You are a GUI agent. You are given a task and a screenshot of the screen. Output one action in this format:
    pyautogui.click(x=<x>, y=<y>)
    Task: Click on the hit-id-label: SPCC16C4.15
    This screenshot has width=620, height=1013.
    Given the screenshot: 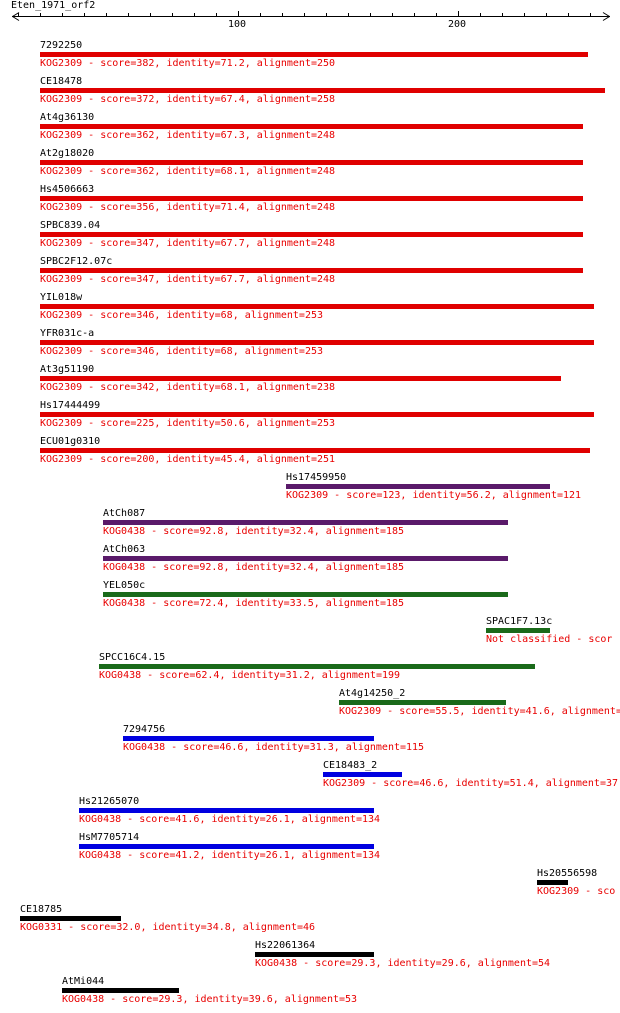 What is the action you would take?
    pyautogui.click(x=132, y=657)
    